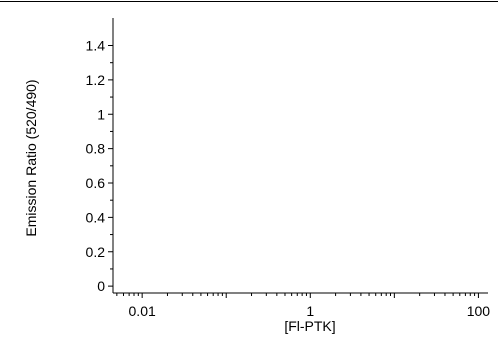  What do you see at coordinates (142, 311) in the screenshot?
I see `x-tick-label: 0.01` at bounding box center [142, 311].